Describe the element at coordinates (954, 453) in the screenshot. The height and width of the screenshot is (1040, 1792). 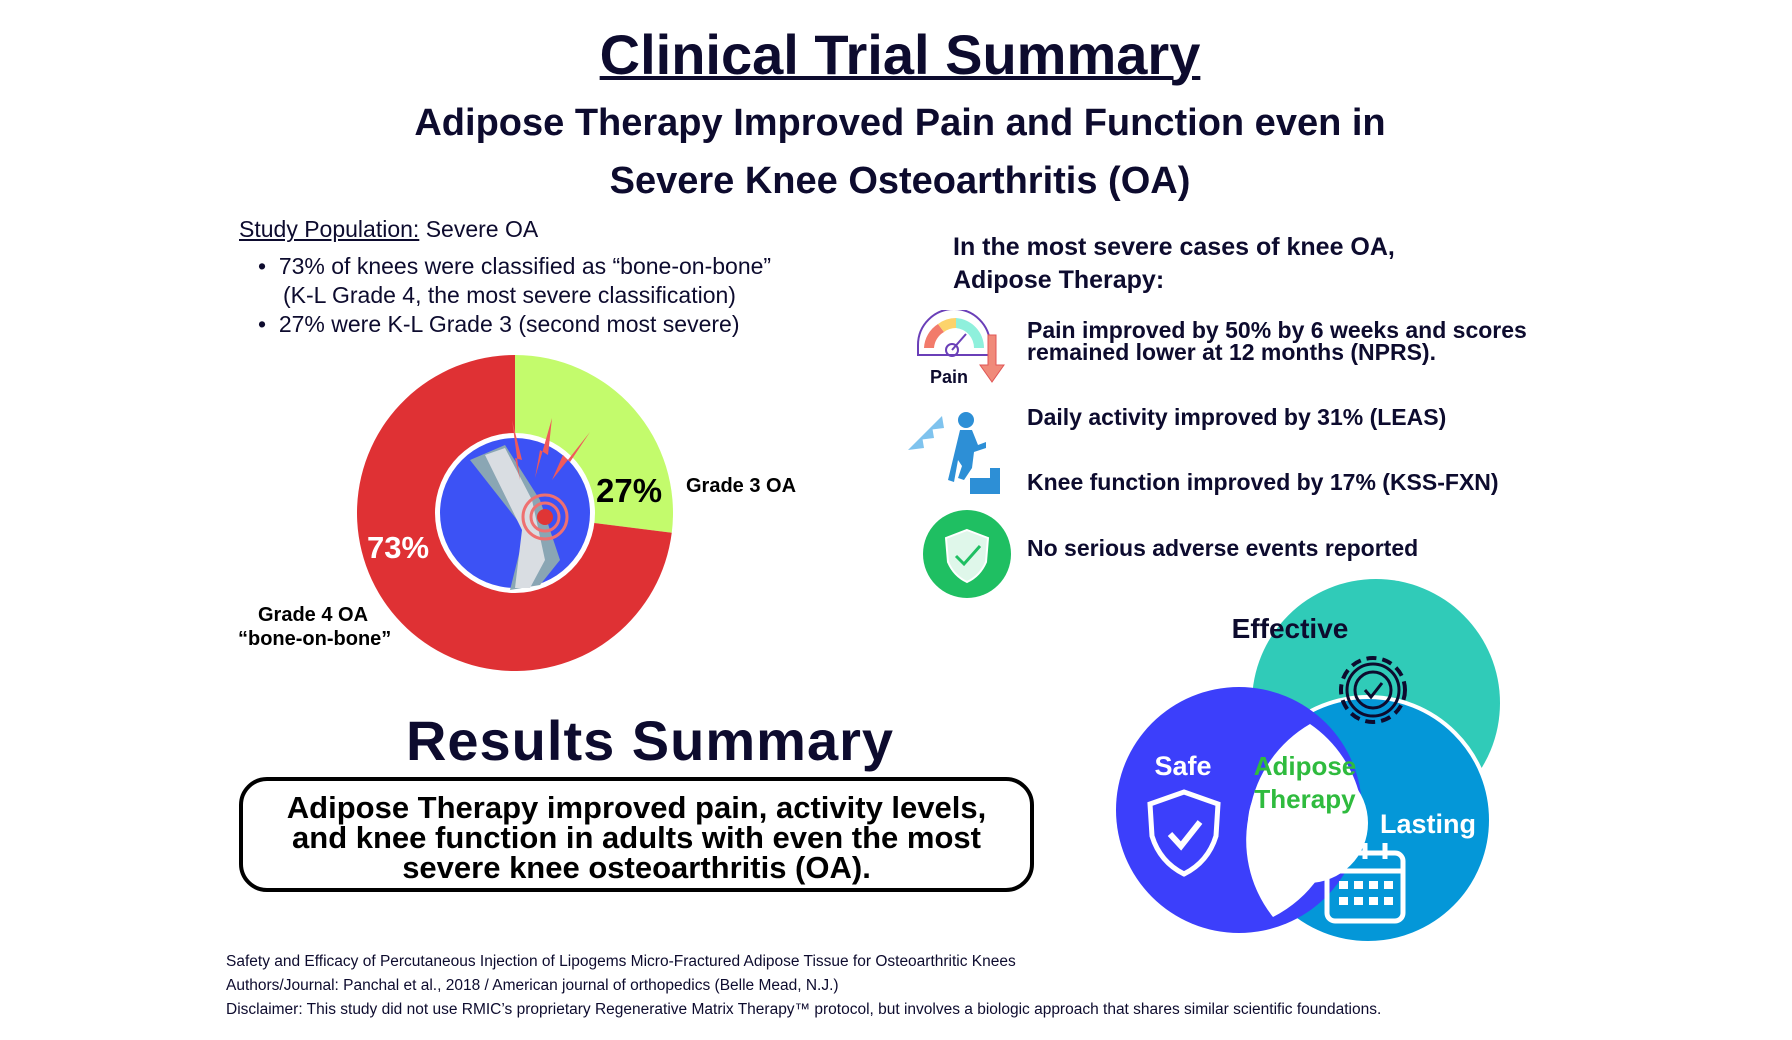
I see `climbing-stairs-icon` at that location.